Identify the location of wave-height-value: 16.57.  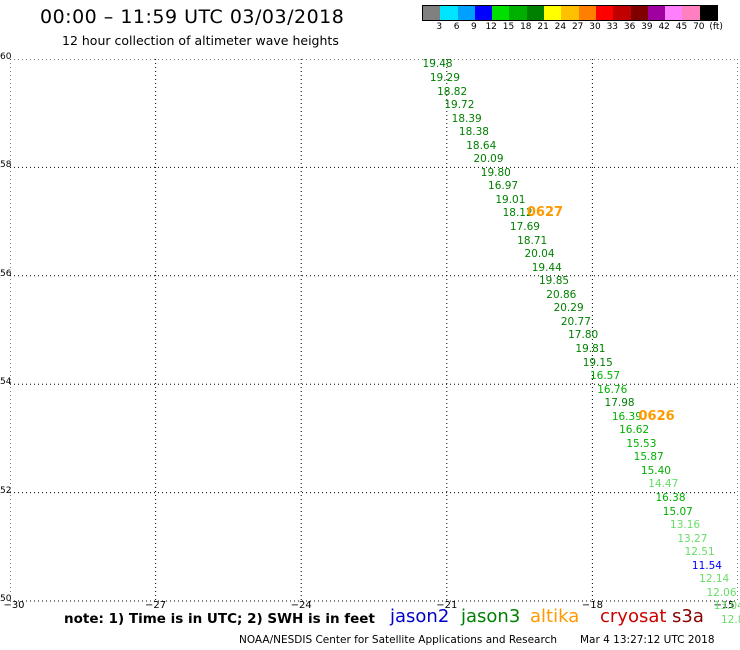
(605, 376).